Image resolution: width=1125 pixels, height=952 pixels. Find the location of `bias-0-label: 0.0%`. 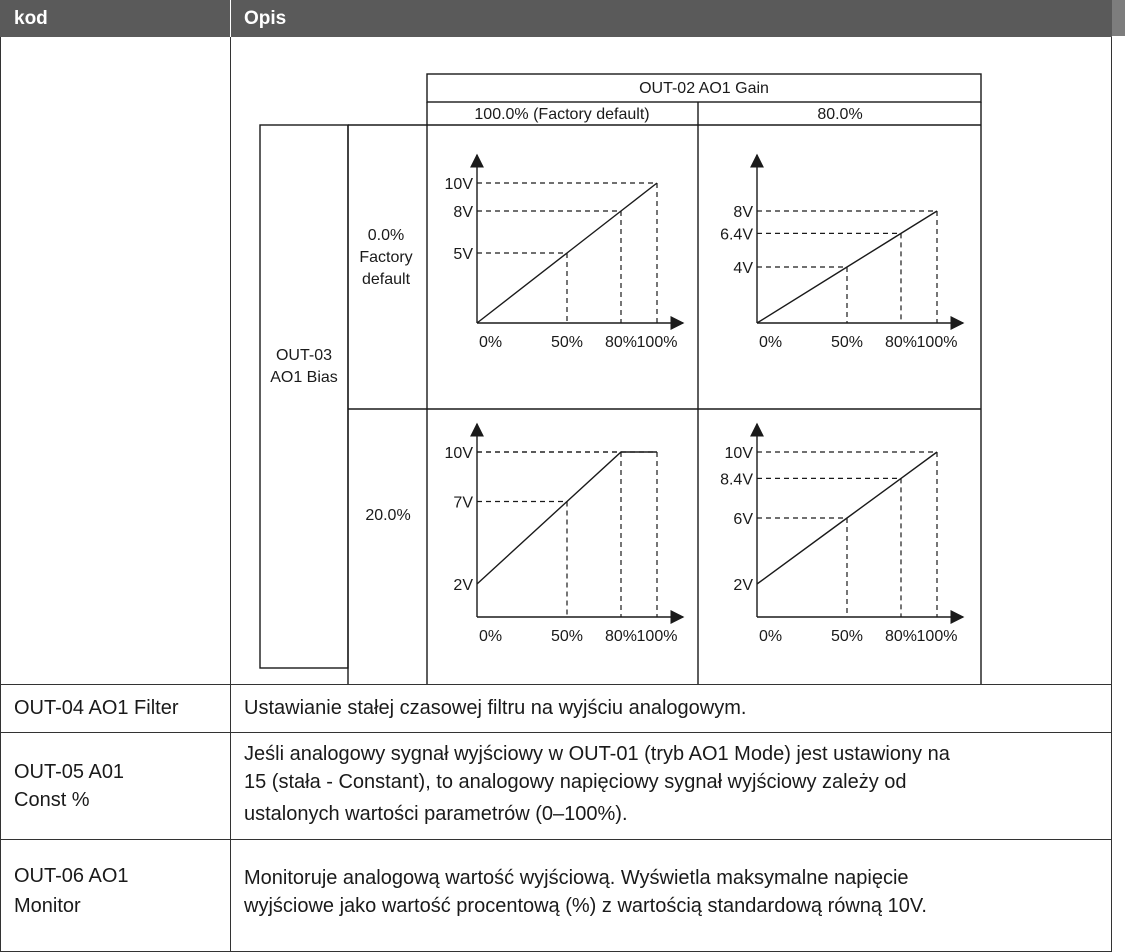

bias-0-label: 0.0% is located at coordinates (386, 235).